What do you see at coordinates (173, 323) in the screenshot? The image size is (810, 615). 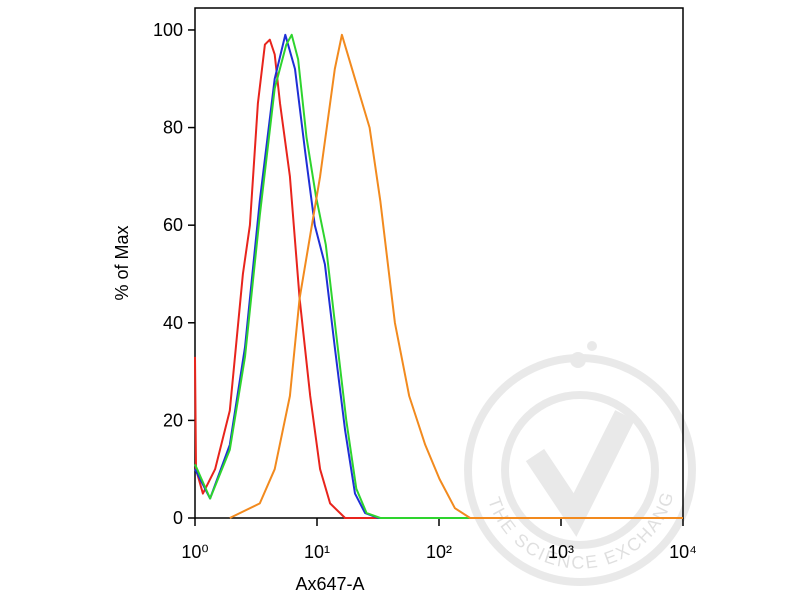 I see `y-tick-label: 40` at bounding box center [173, 323].